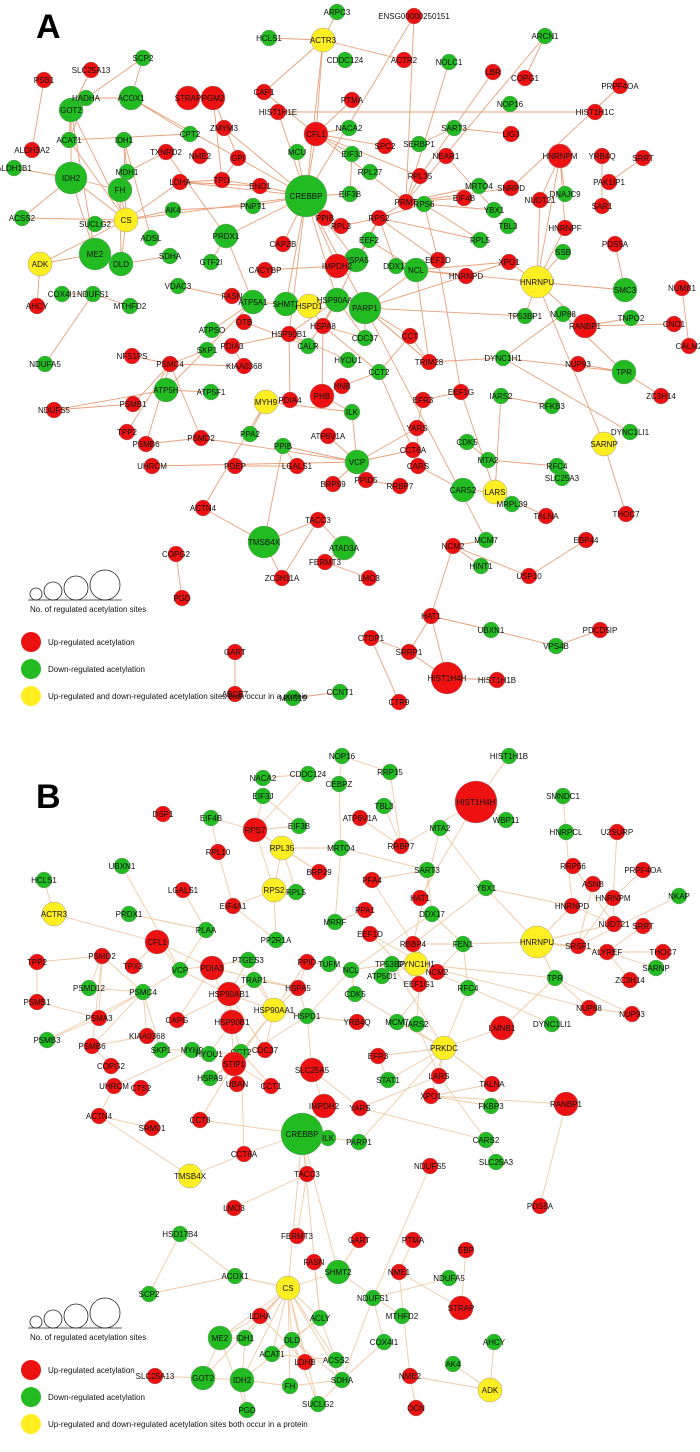  I want to click on node-label: IDH2, so click(242, 1380).